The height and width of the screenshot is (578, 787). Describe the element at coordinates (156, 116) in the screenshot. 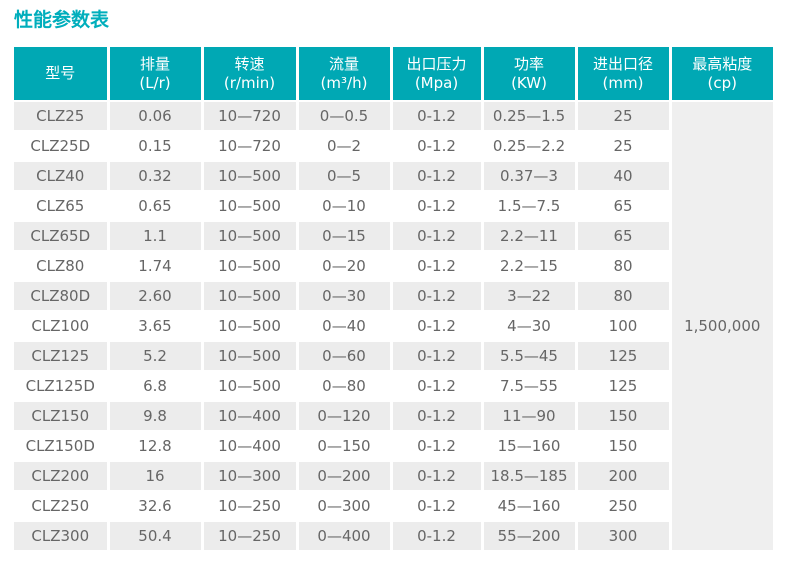

I see `cell-displacement: 0.06` at that location.